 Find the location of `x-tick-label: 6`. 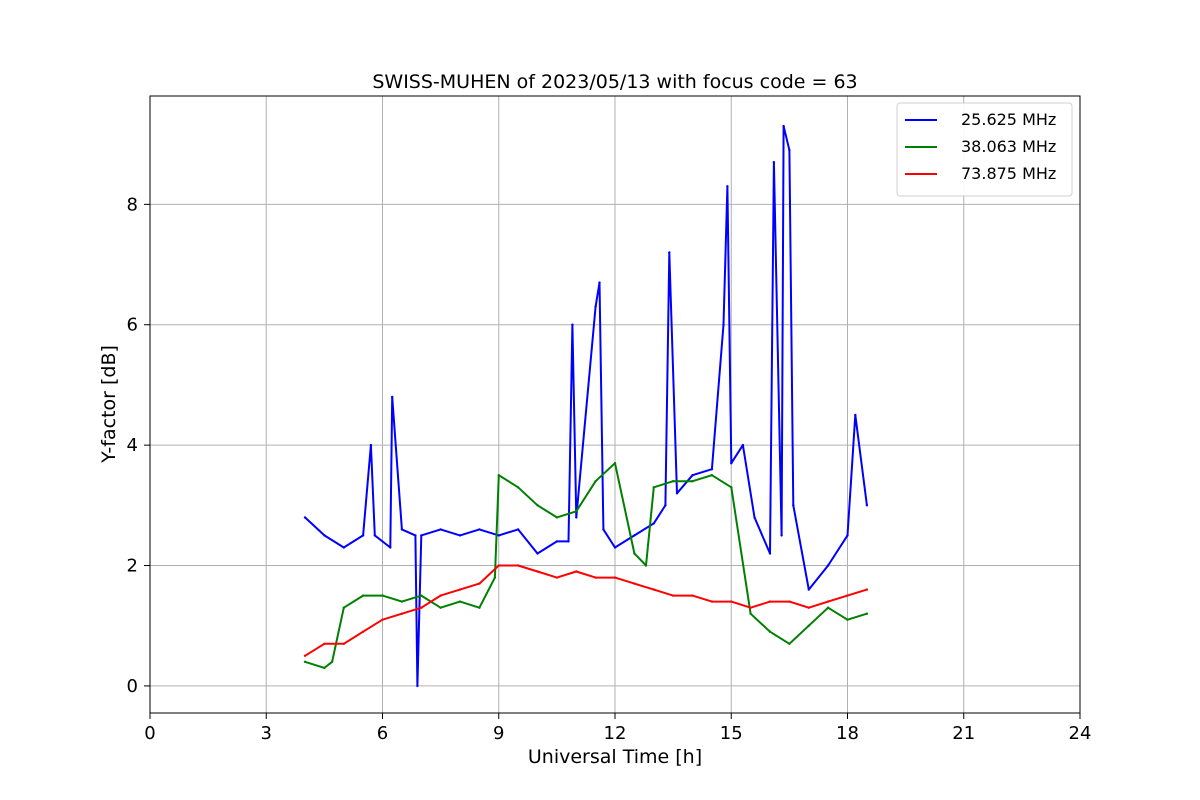

x-tick-label: 6 is located at coordinates (382, 733).